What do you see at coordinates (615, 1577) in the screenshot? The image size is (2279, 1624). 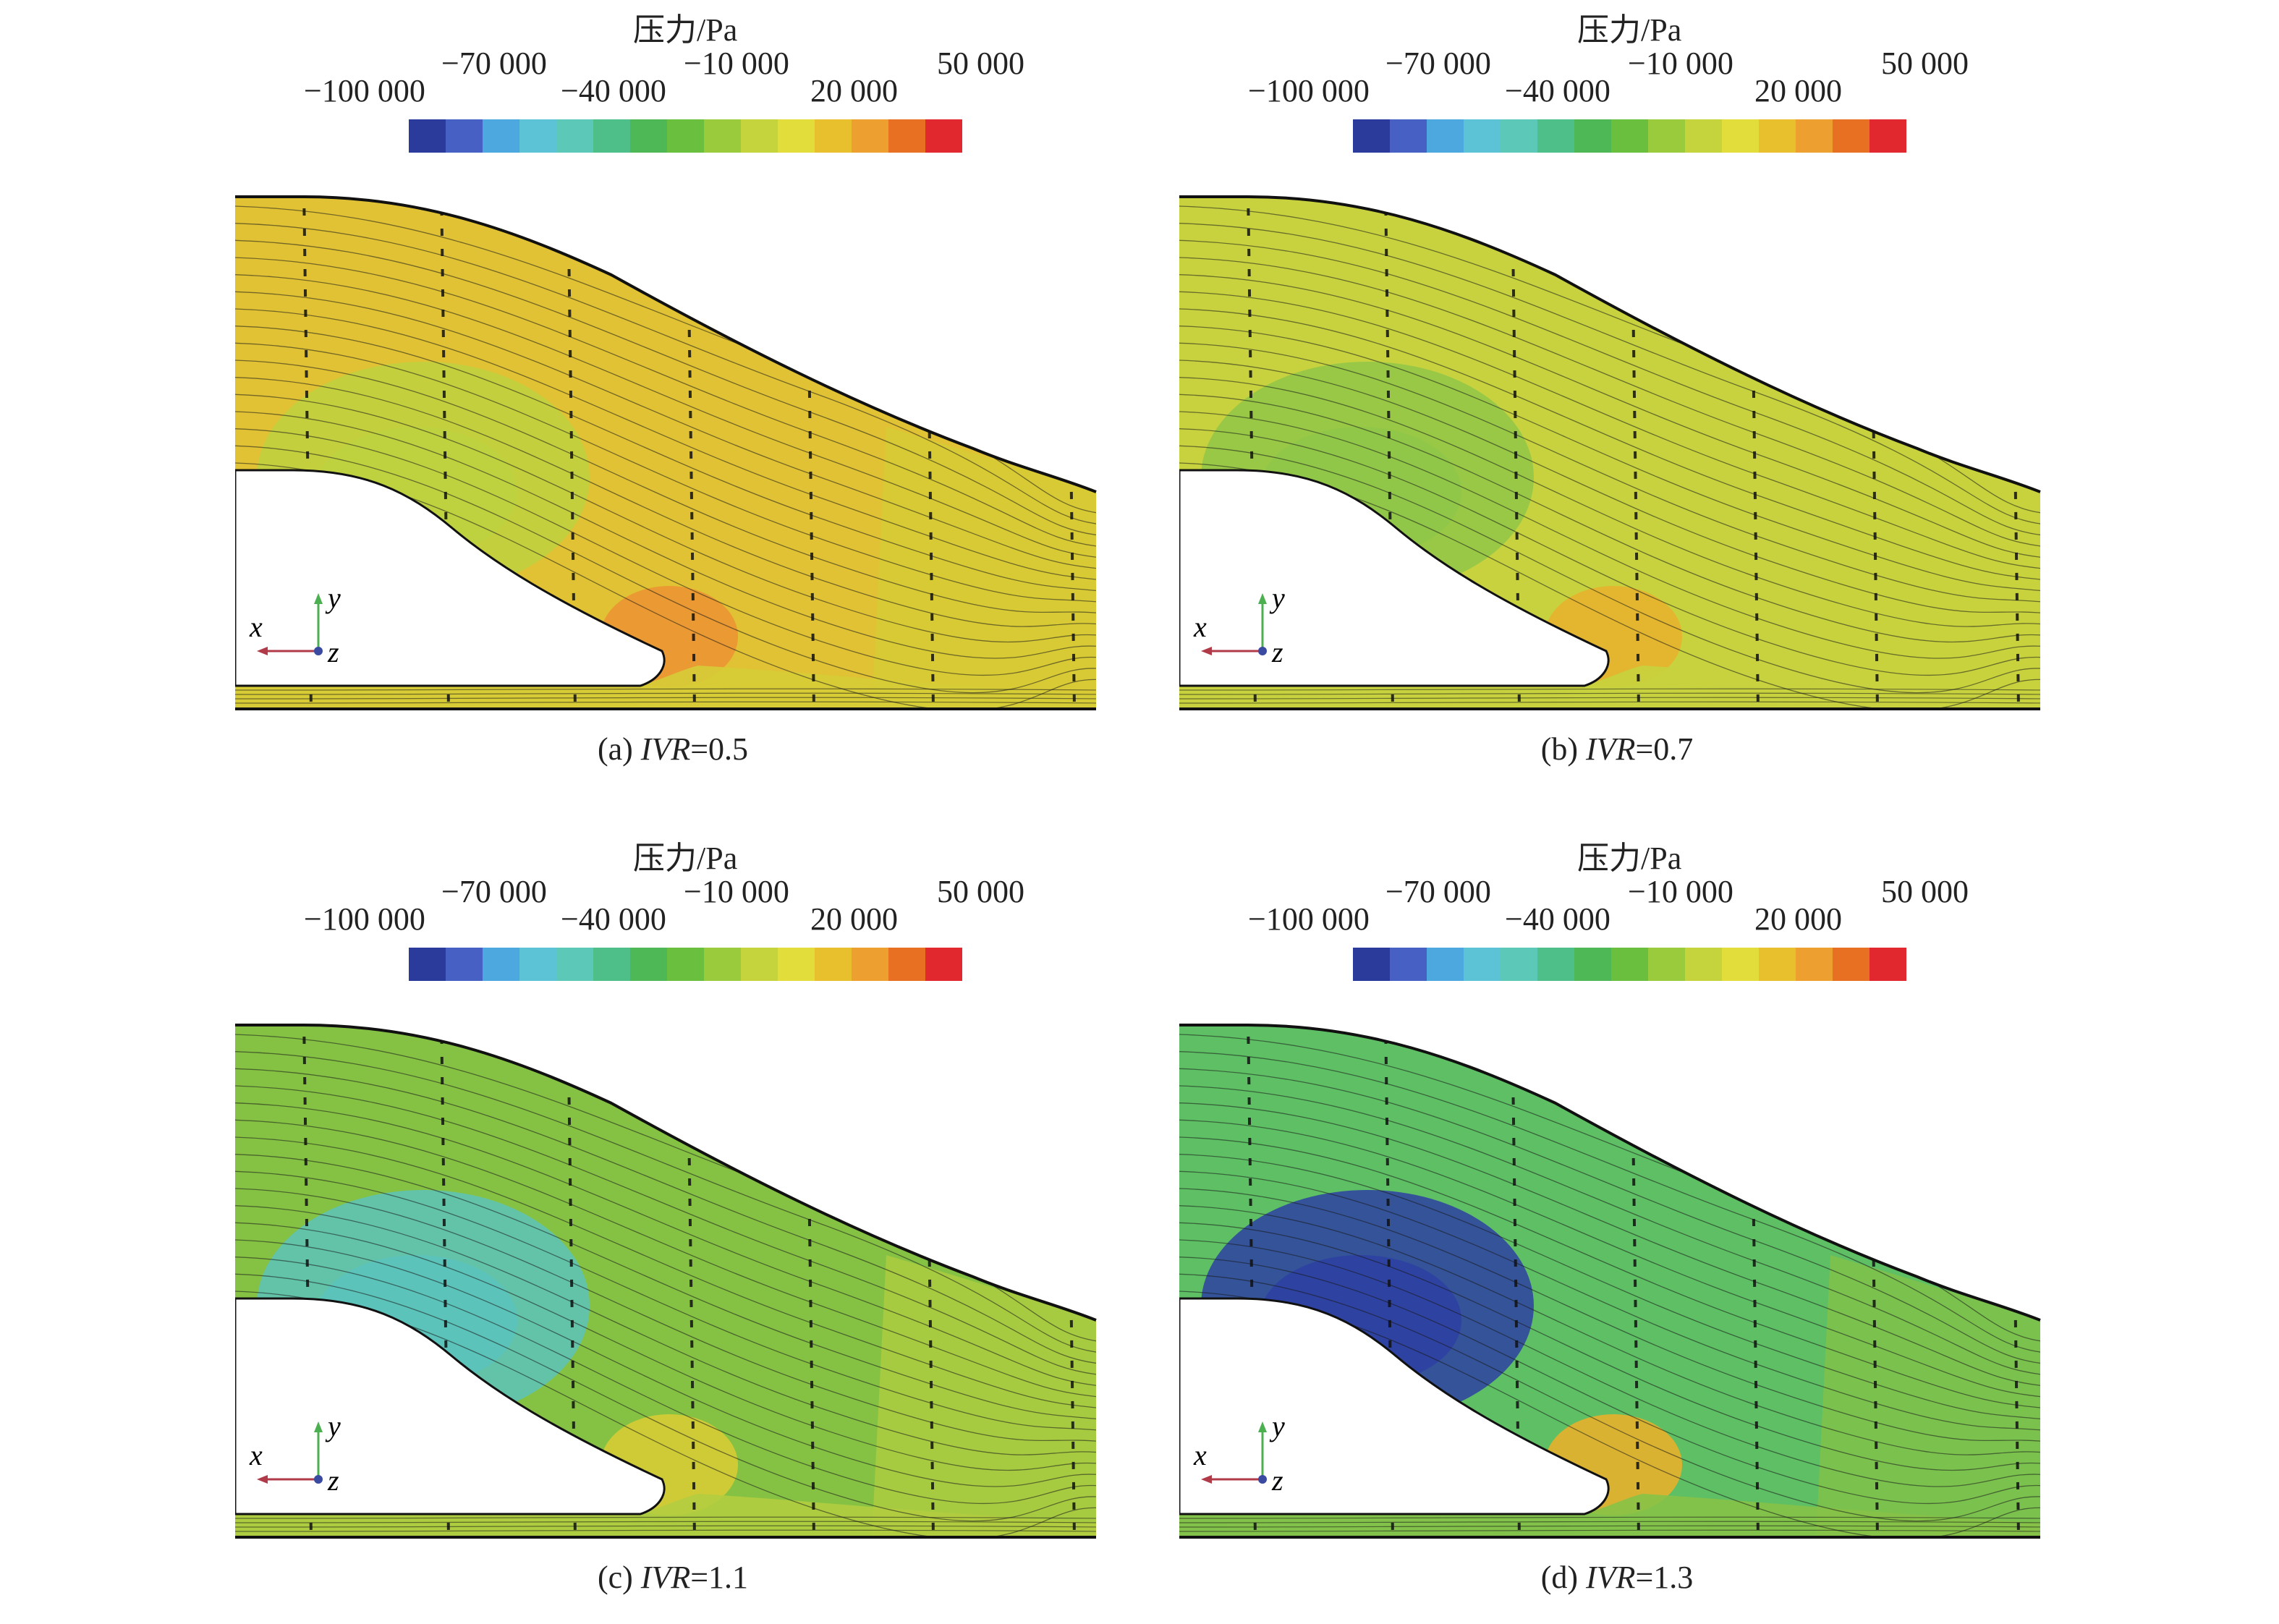 I see `panel-label: (c)` at bounding box center [615, 1577].